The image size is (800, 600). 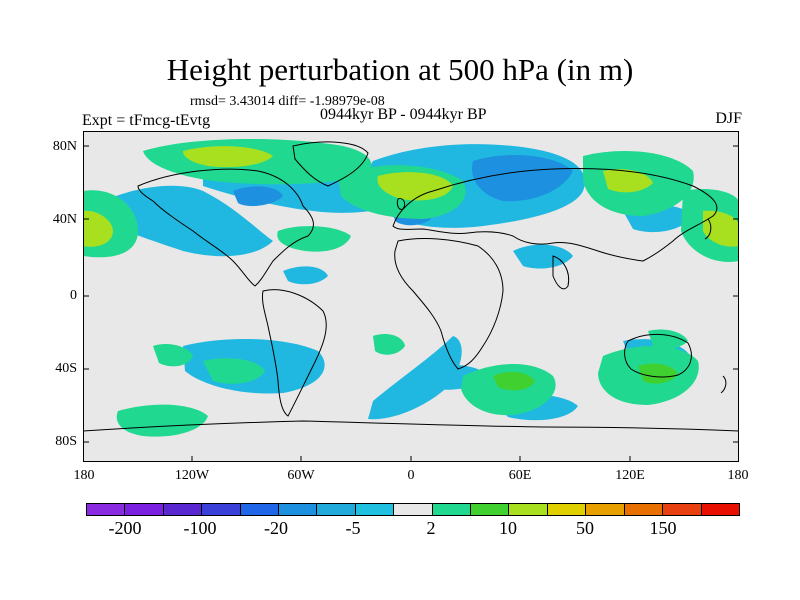 What do you see at coordinates (403, 114) in the screenshot?
I see `period-label: 0944kyr BP - 0944kyr BP` at bounding box center [403, 114].